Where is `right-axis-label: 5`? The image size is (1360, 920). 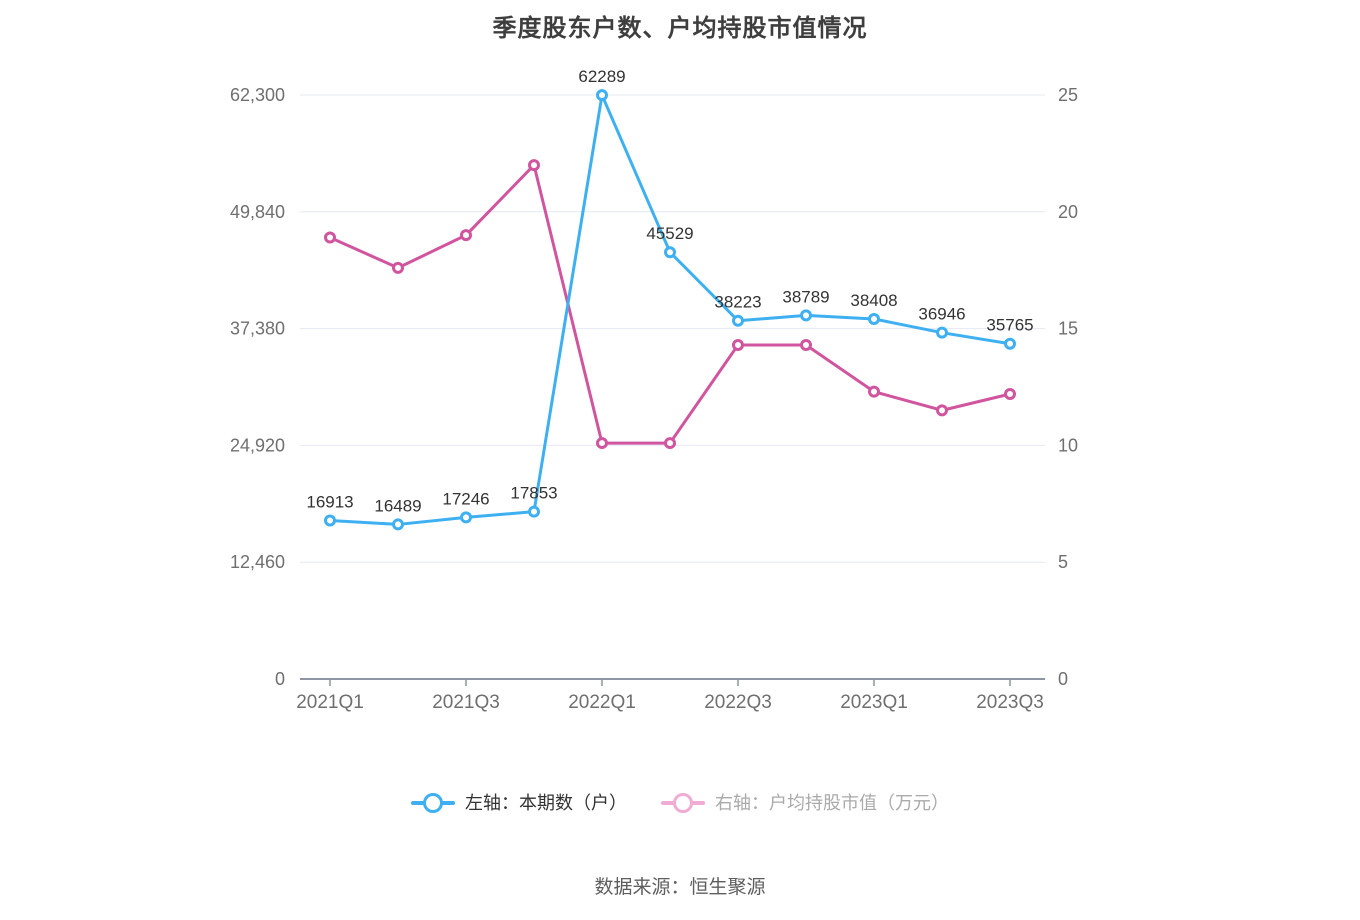 right-axis-label: 5 is located at coordinates (1063, 562).